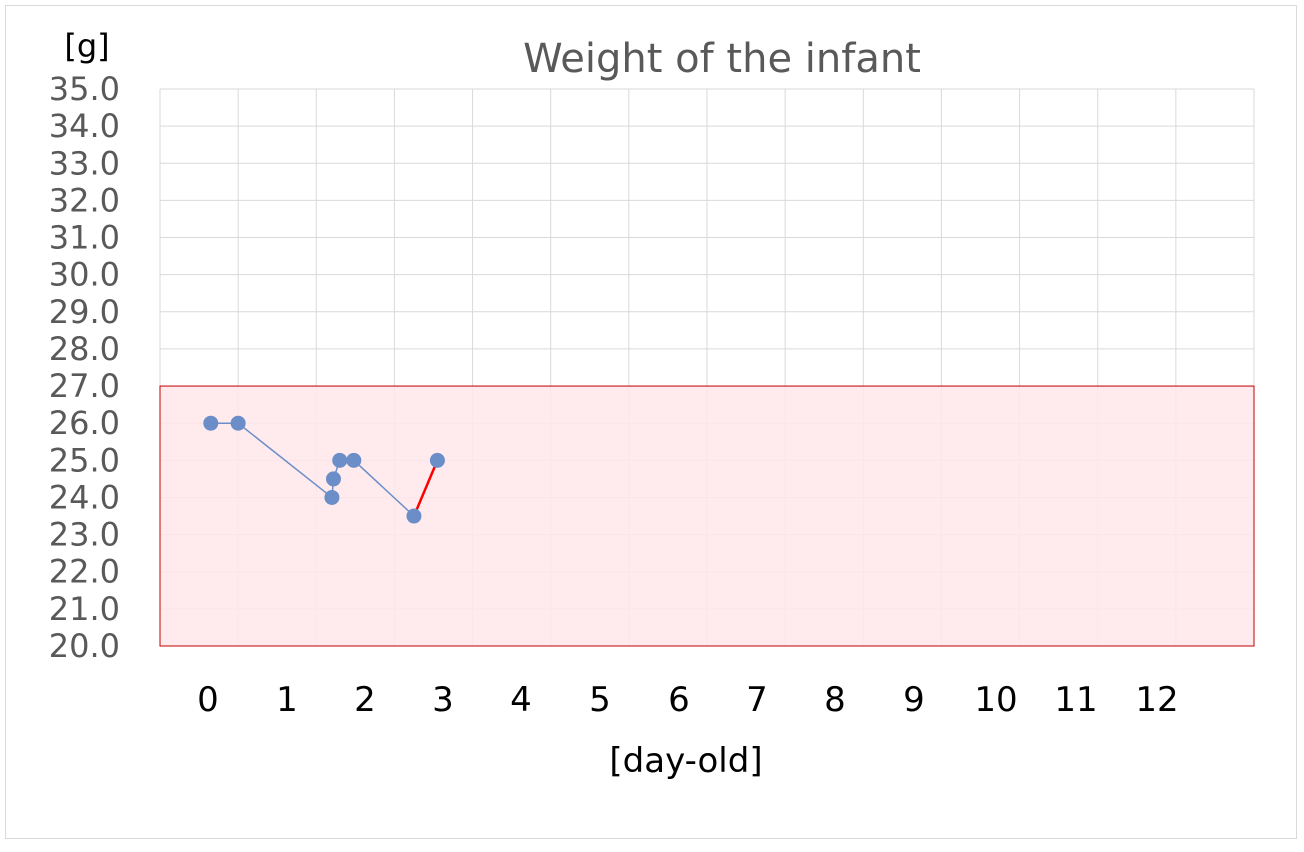  I want to click on highlight-segment, so click(425, 488).